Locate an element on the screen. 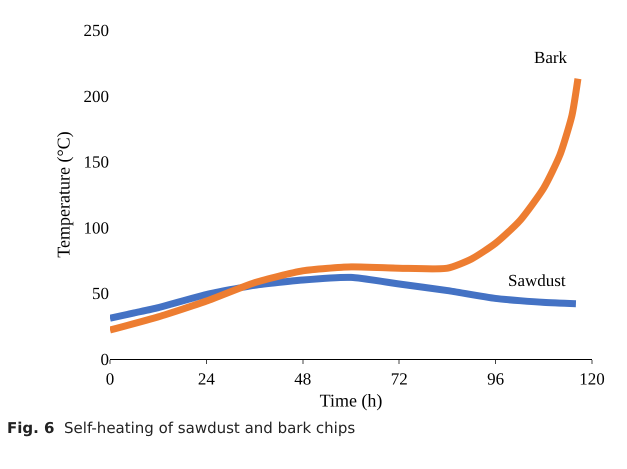 The image size is (627, 469). x-tick-label: 96 is located at coordinates (495, 378).